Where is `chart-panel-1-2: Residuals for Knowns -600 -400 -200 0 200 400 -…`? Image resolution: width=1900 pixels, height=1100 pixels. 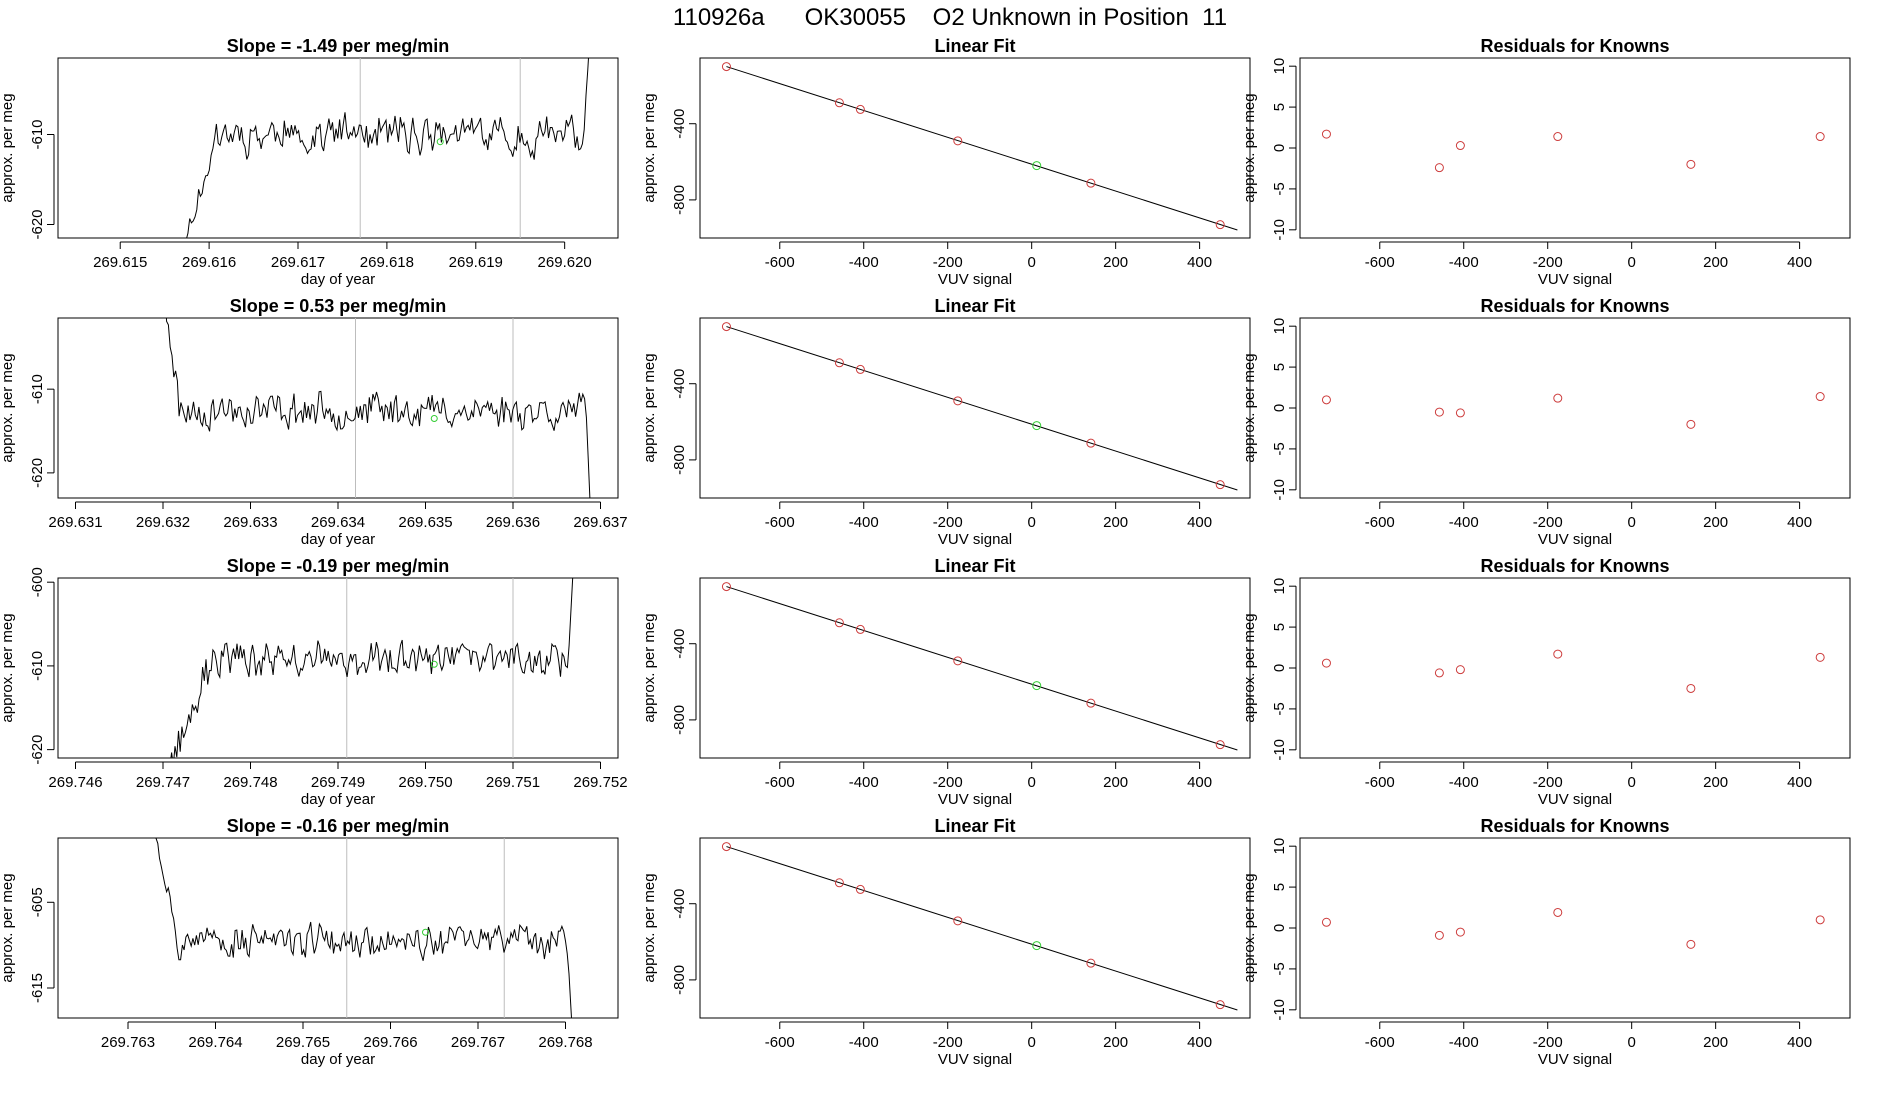 chart-panel-1-2: Residuals for Knowns -600 -400 -200 0 200 400 -… is located at coordinates (1546, 422).